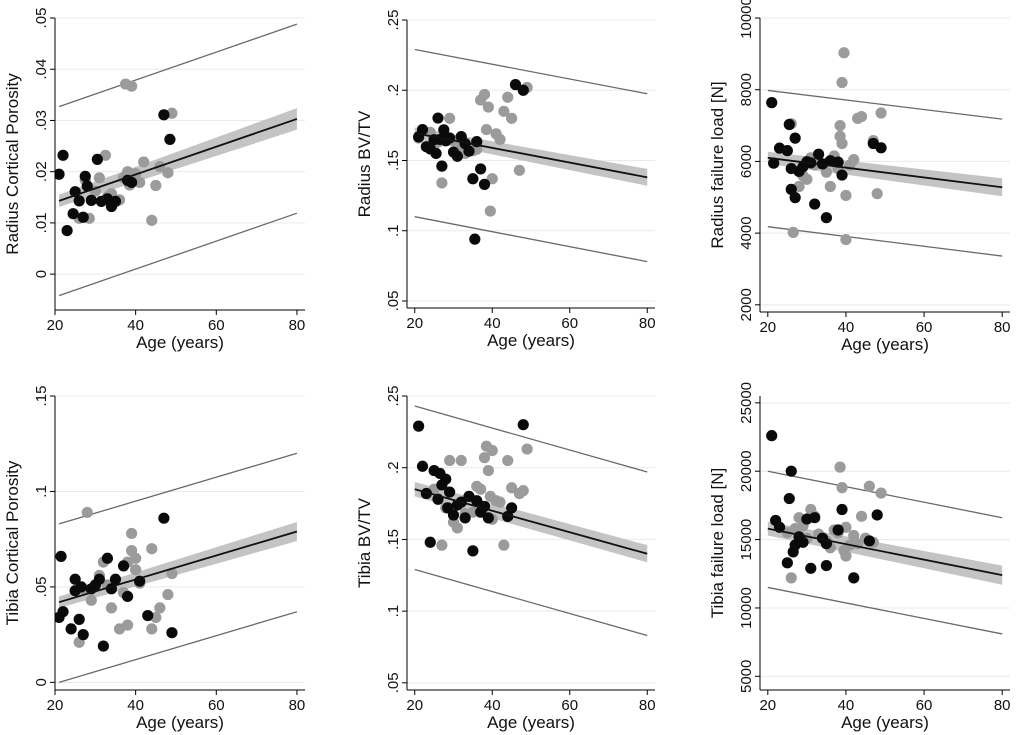 Image resolution: width=1021 pixels, height=735 pixels. I want to click on y-tick-label: 15000, so click(746, 540).